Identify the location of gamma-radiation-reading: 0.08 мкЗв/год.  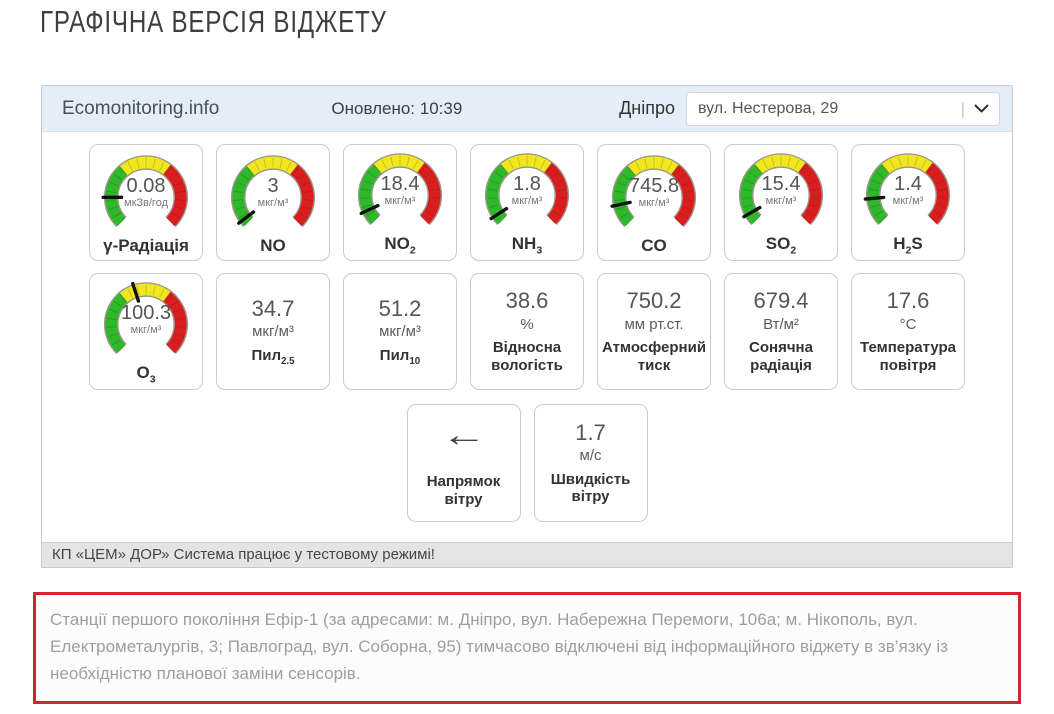
(146, 193).